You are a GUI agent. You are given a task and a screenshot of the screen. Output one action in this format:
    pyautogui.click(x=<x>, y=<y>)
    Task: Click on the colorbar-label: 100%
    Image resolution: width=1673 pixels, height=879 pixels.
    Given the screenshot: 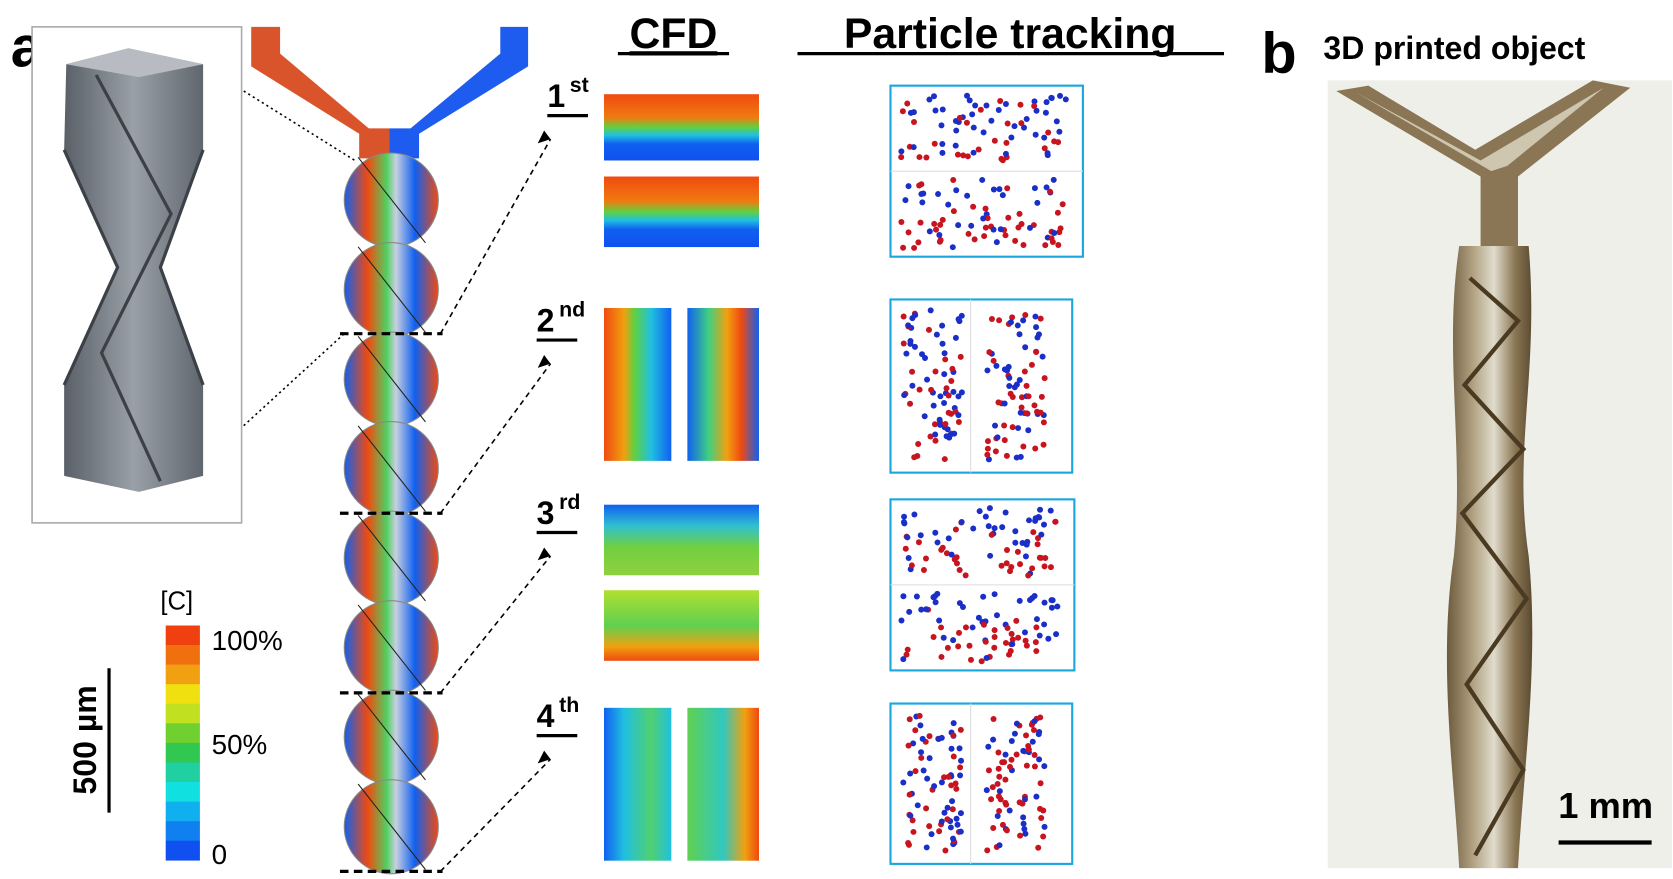 What is the action you would take?
    pyautogui.click(x=247, y=640)
    